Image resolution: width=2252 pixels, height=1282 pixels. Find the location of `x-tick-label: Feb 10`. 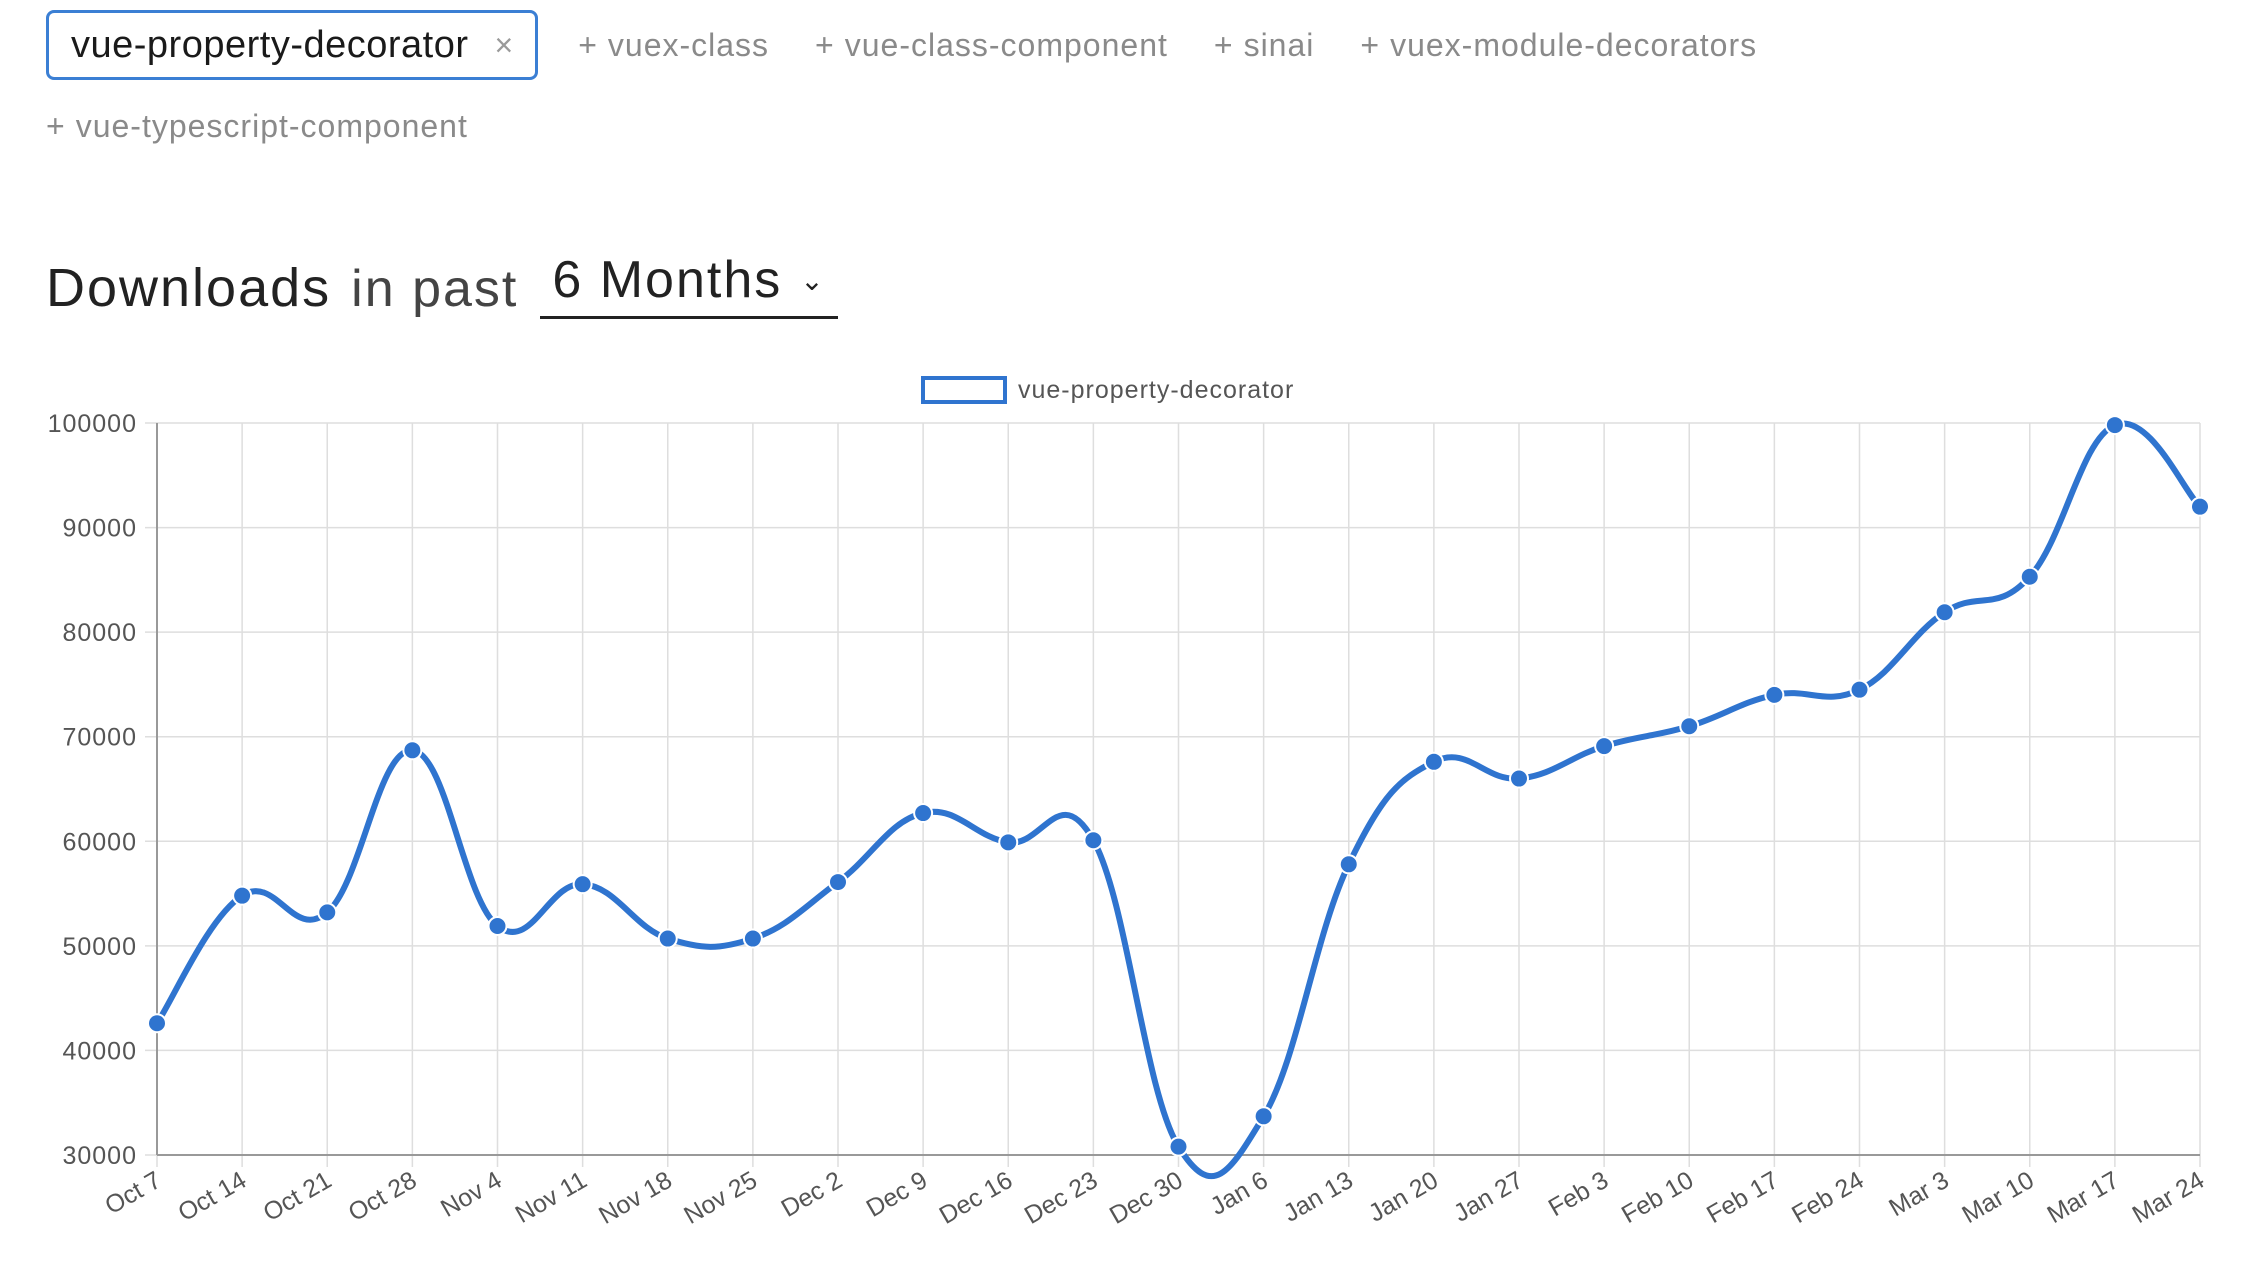

x-tick-label: Feb 10 is located at coordinates (1657, 1197).